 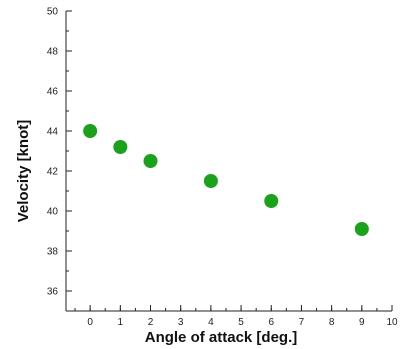 What do you see at coordinates (53, 172) in the screenshot?
I see `y-tick-label: 42` at bounding box center [53, 172].